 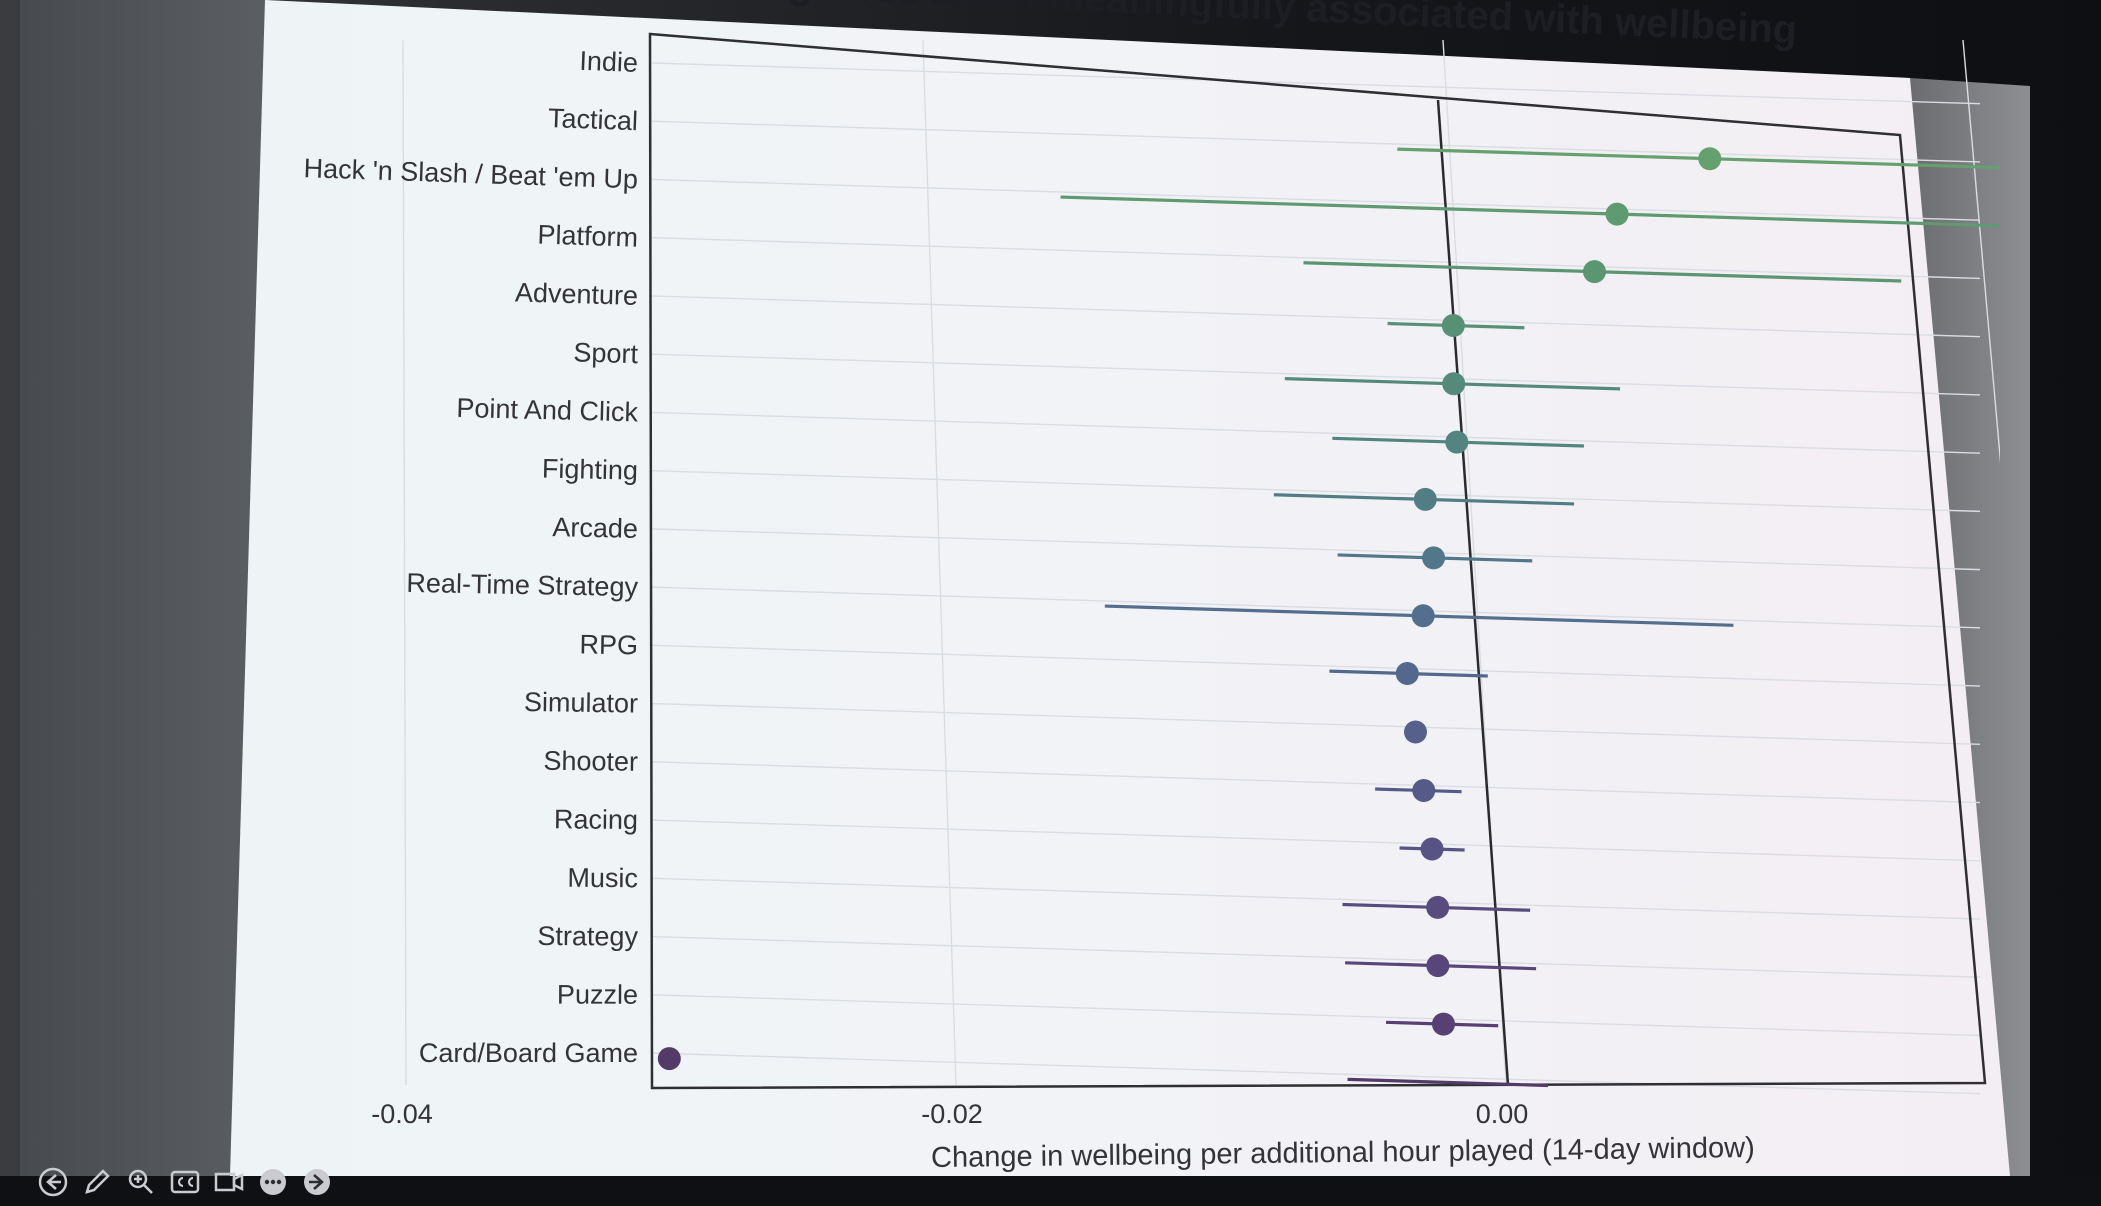 I want to click on forward-arrow-icon, so click(x=317, y=1182).